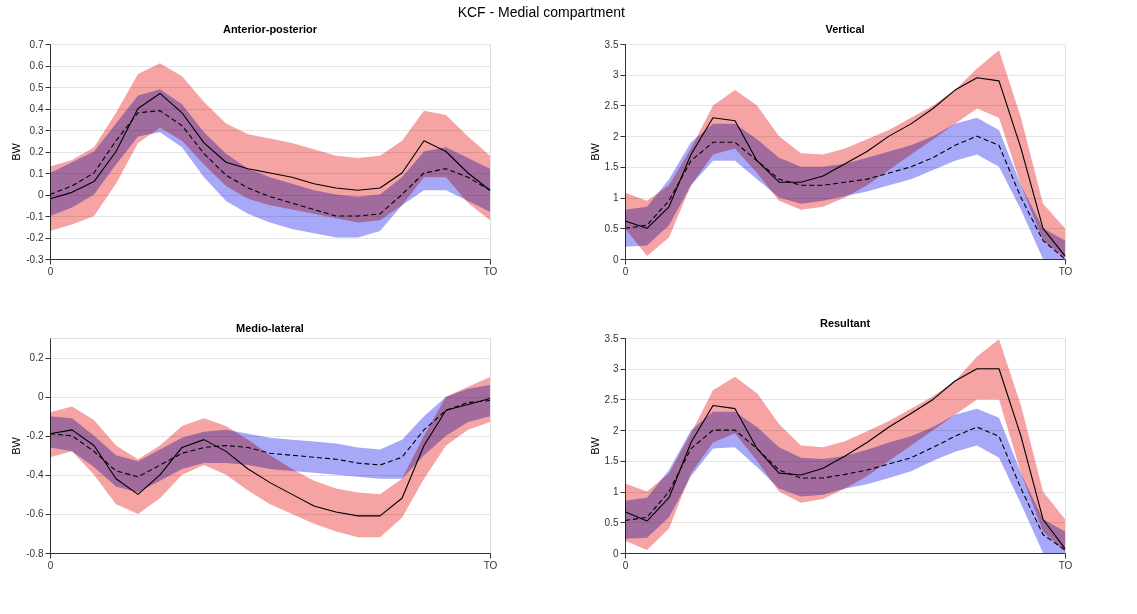 This screenshot has width=1137, height=614. Describe the element at coordinates (36, 65) in the screenshot. I see `y-tick-label: 0.6` at that location.